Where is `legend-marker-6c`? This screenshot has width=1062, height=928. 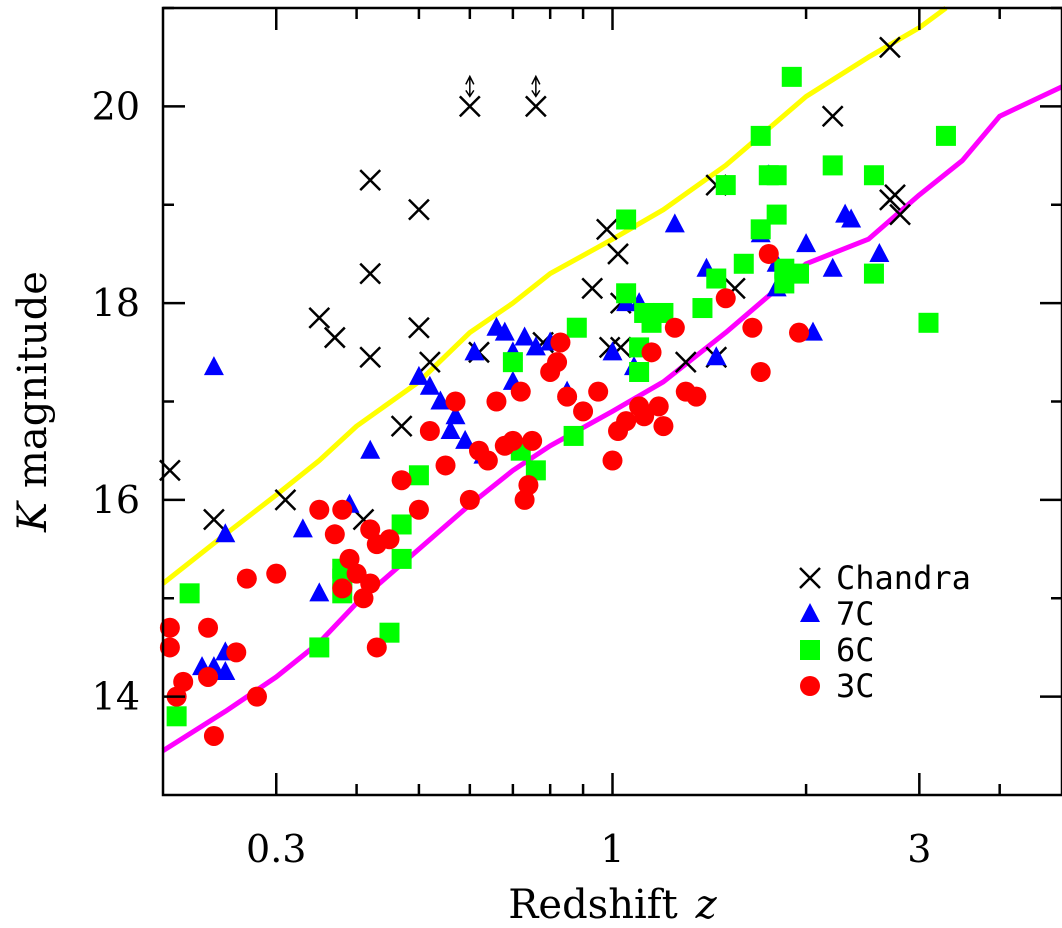 legend-marker-6c is located at coordinates (810, 650).